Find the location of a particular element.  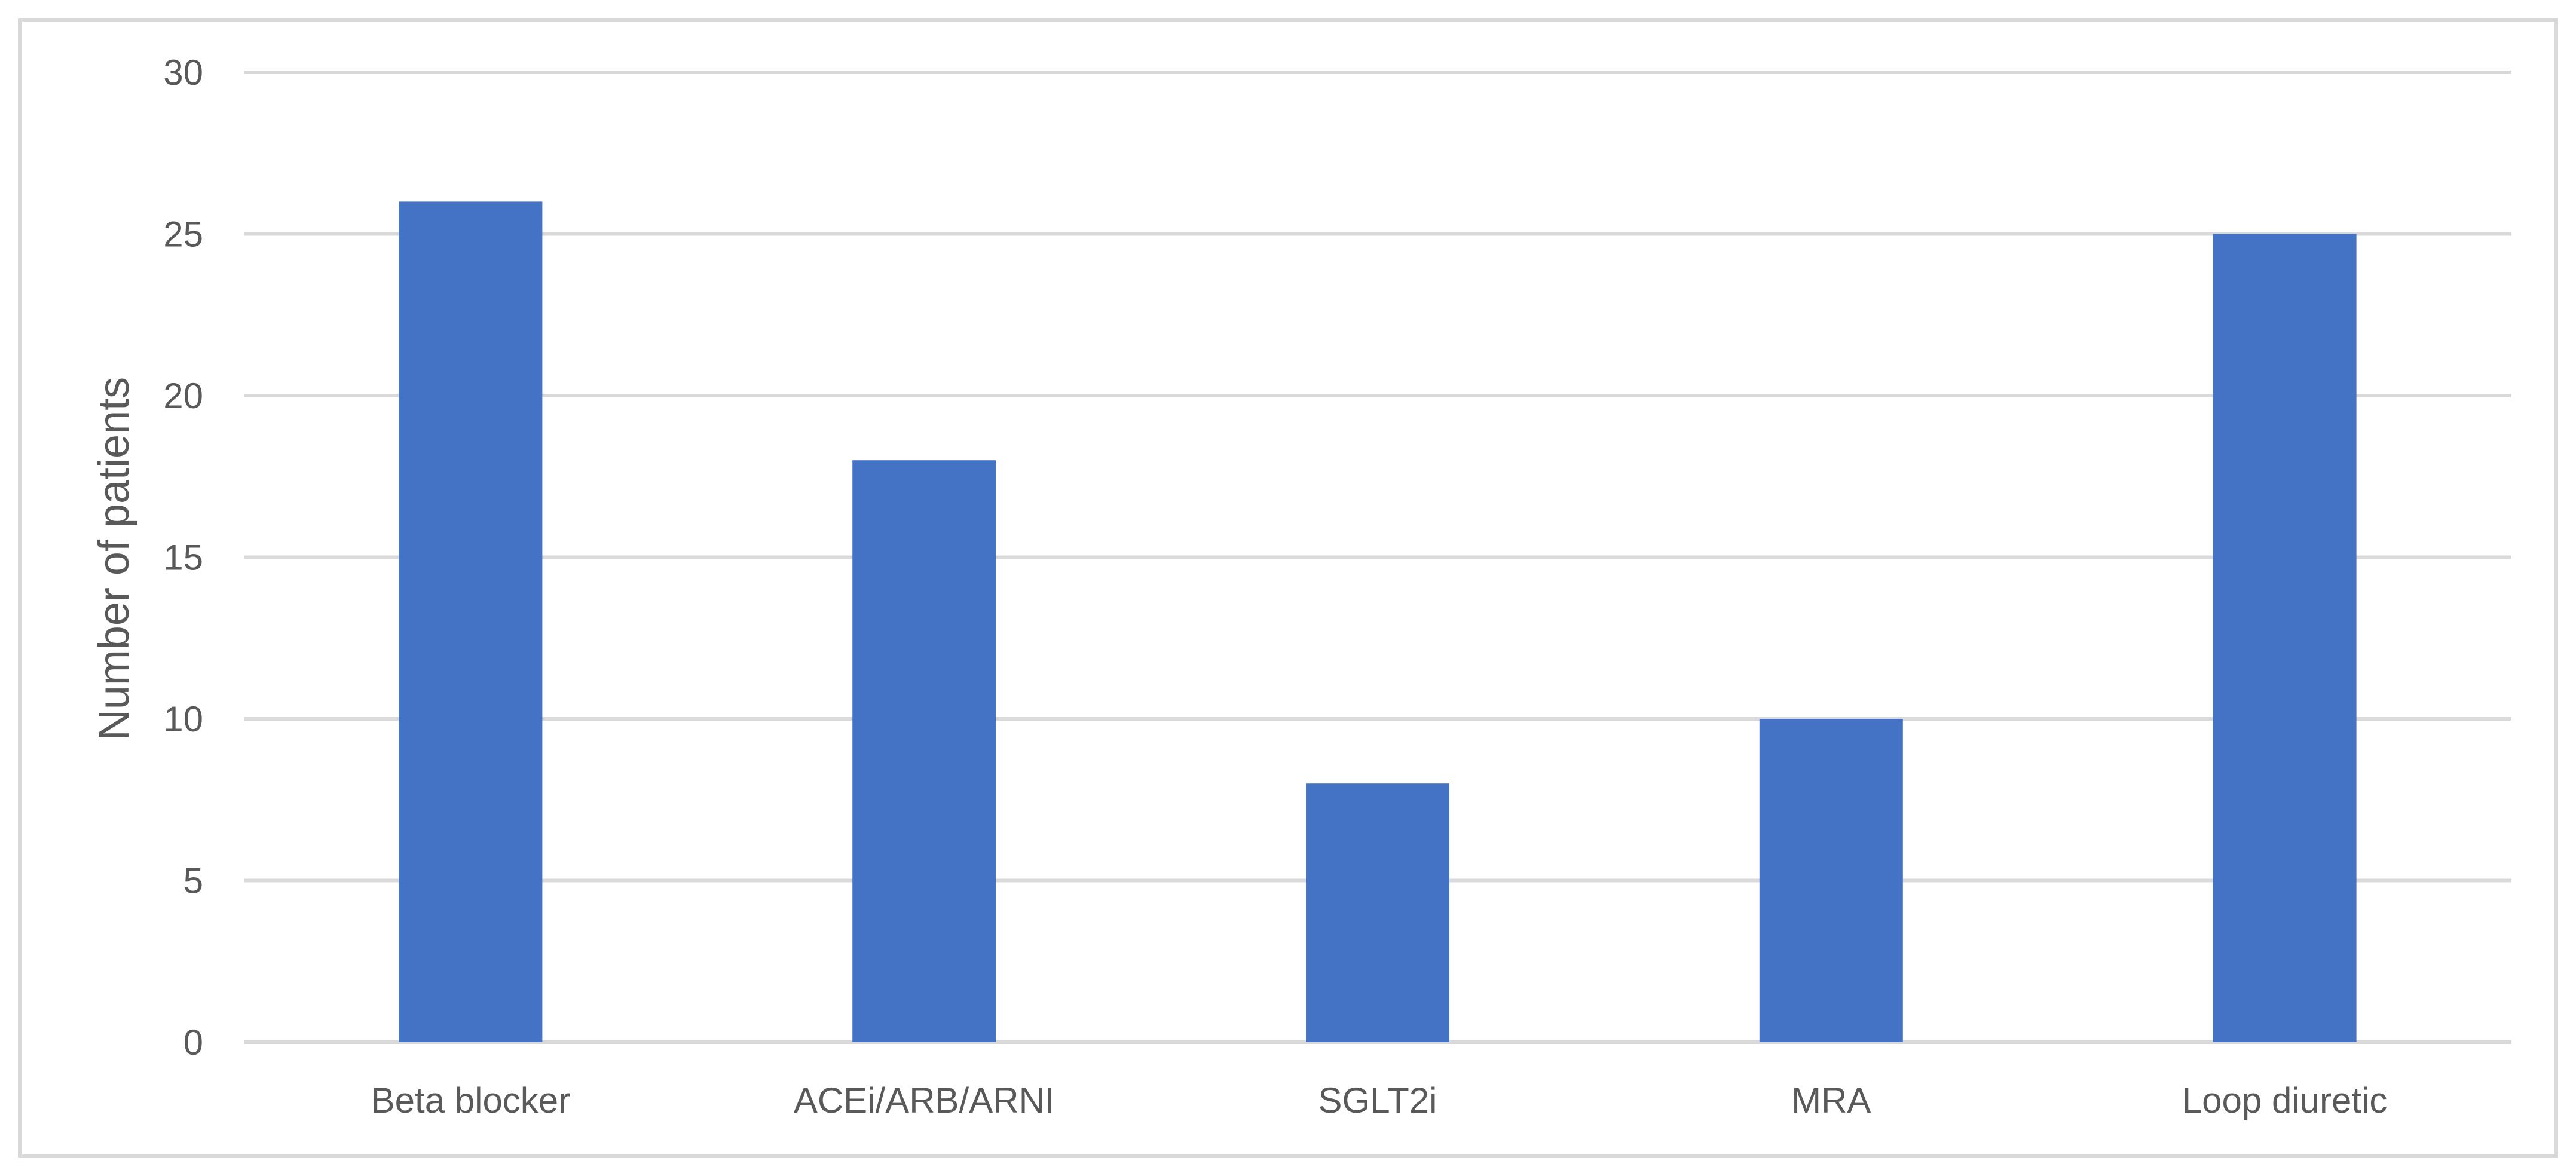

x-tick-label: ACEi/ARB/ARNI is located at coordinates (924, 1100).